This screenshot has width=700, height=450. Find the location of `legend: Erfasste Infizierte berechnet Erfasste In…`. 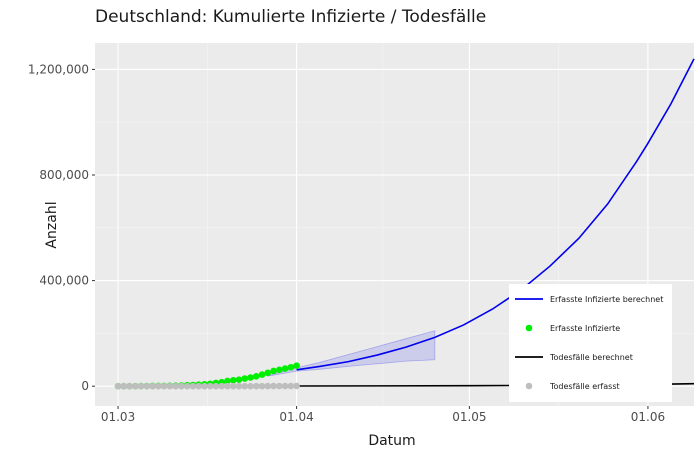

legend: Erfasste Infizierte berechnet Erfasste In… is located at coordinates (590, 343).